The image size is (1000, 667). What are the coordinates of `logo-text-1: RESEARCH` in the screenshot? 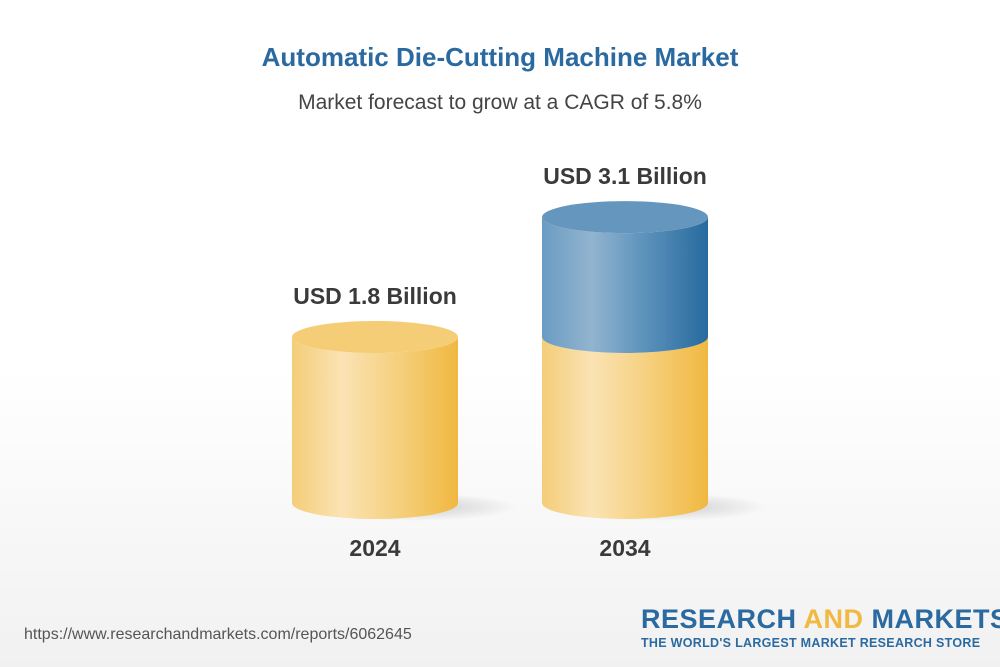 It's located at (722, 619).